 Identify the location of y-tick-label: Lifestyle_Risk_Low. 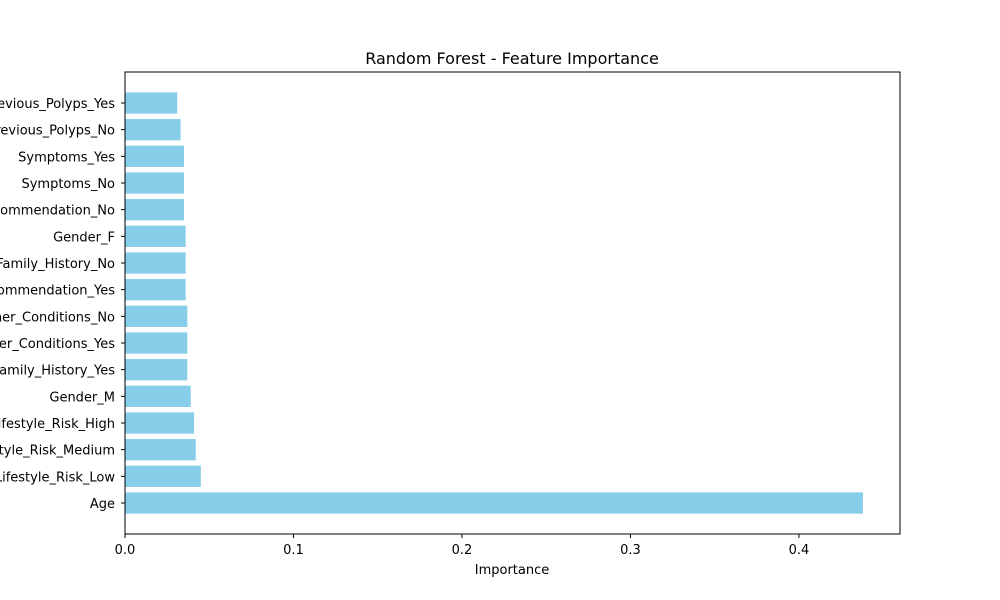
(57, 477).